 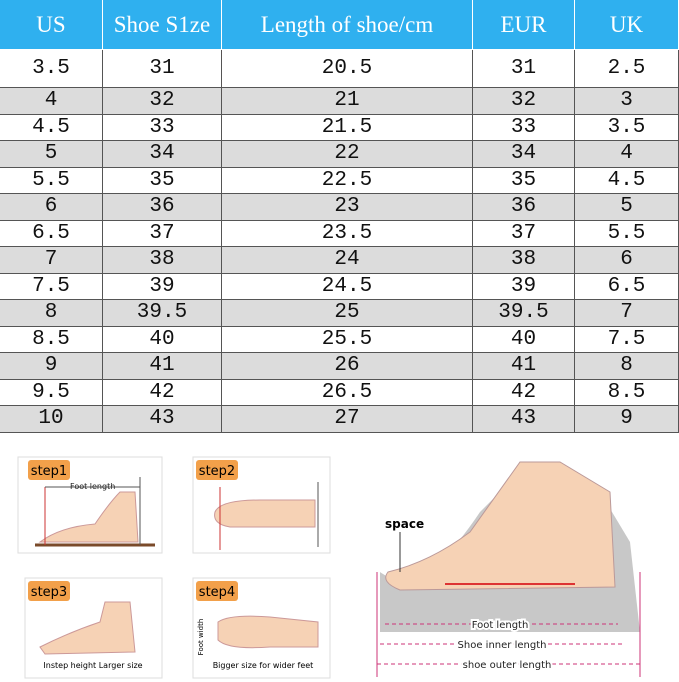 I want to click on table-cell: 23, so click(x=347, y=207).